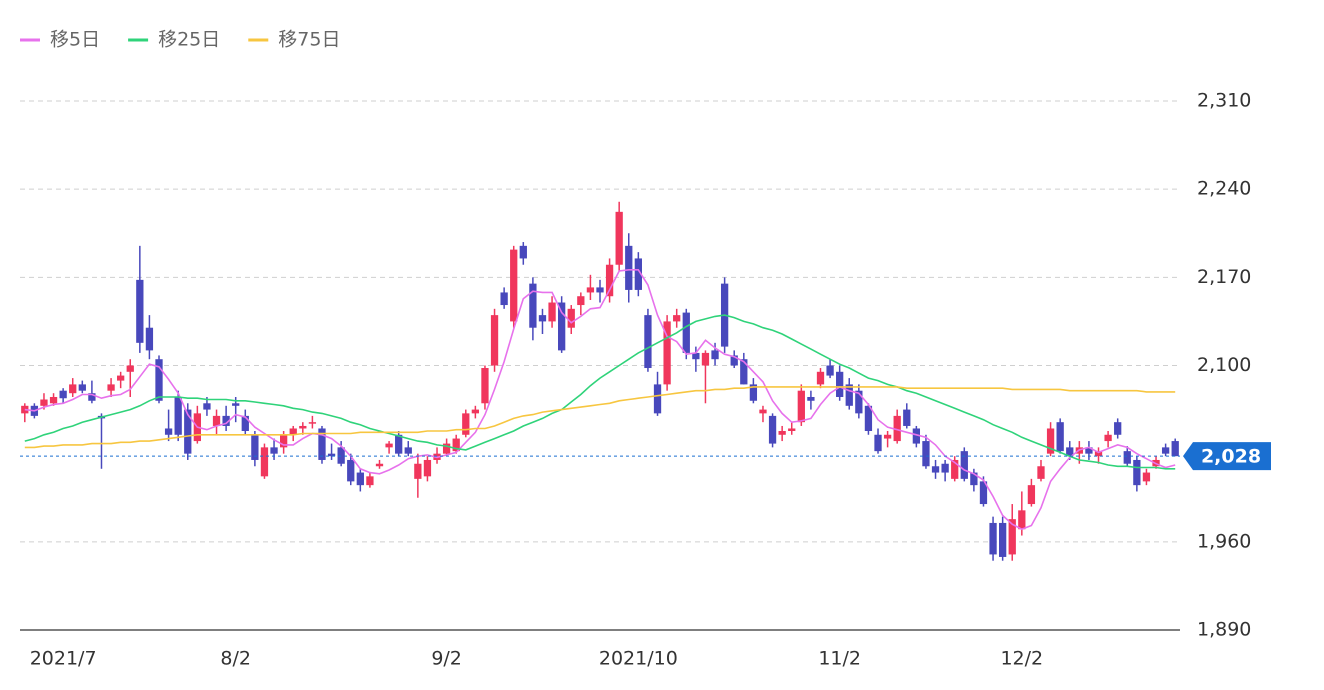 Image resolution: width=1324 pixels, height=690 pixels. What do you see at coordinates (1224, 365) in the screenshot?
I see `y-tick-label: 2,100` at bounding box center [1224, 365].